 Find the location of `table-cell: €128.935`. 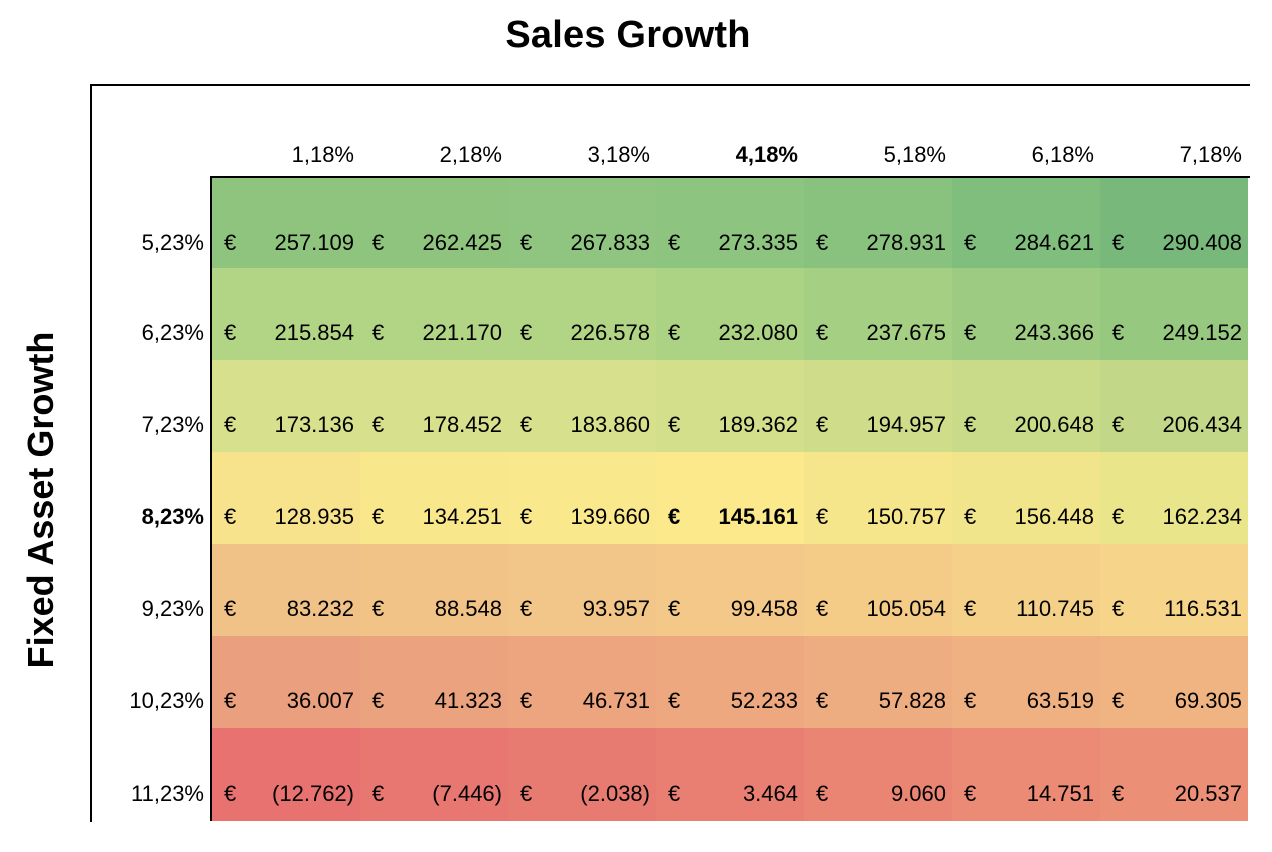

table-cell: €128.935 is located at coordinates (286, 498).